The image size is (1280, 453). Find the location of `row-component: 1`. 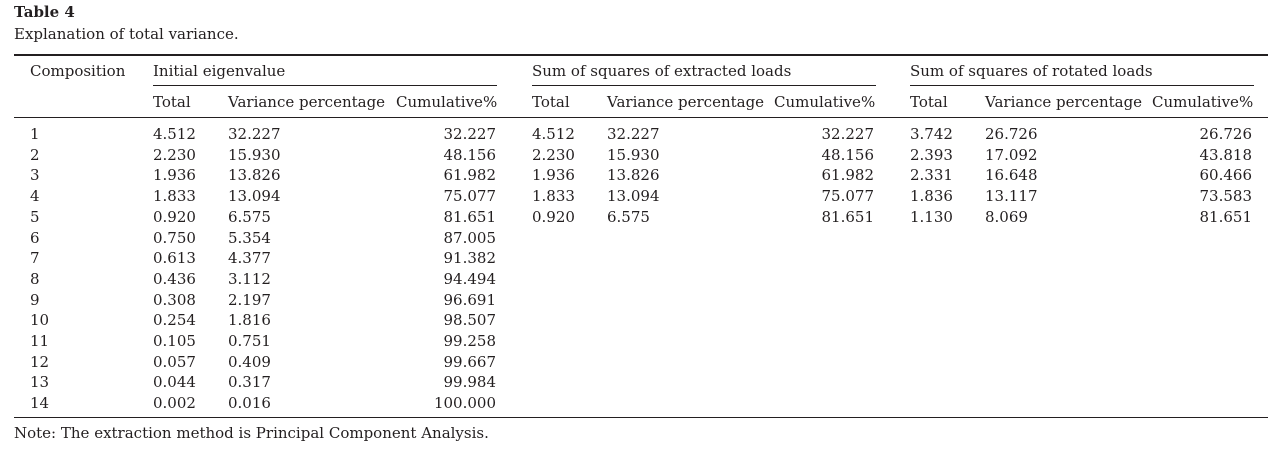

row-component: 1 is located at coordinates (35, 134).